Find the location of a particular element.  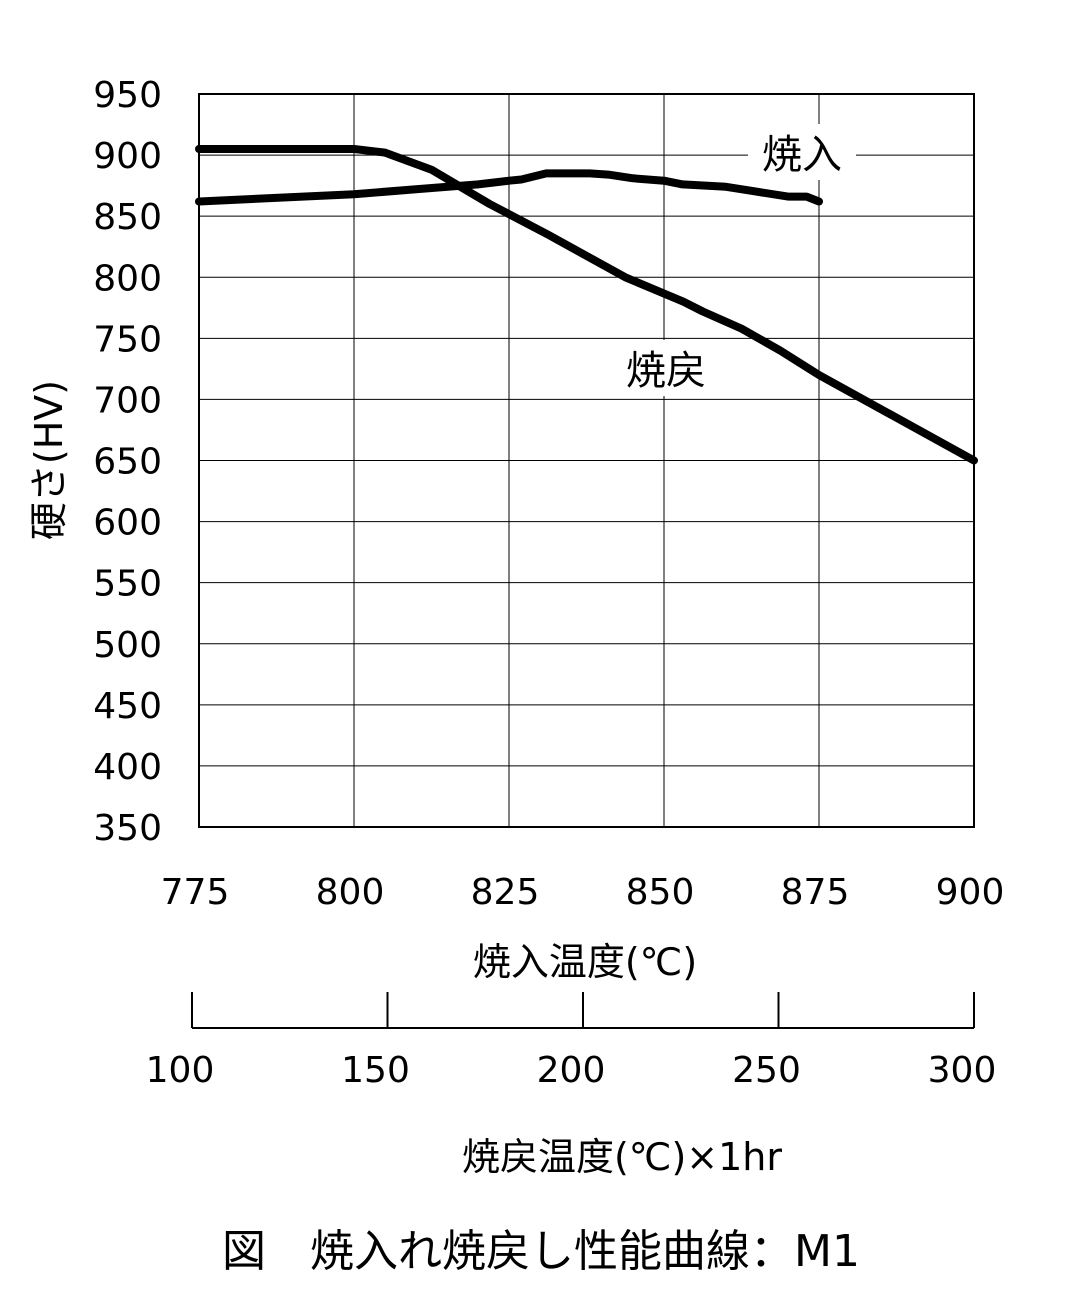

y-tick-label: 500 is located at coordinates (127, 645).